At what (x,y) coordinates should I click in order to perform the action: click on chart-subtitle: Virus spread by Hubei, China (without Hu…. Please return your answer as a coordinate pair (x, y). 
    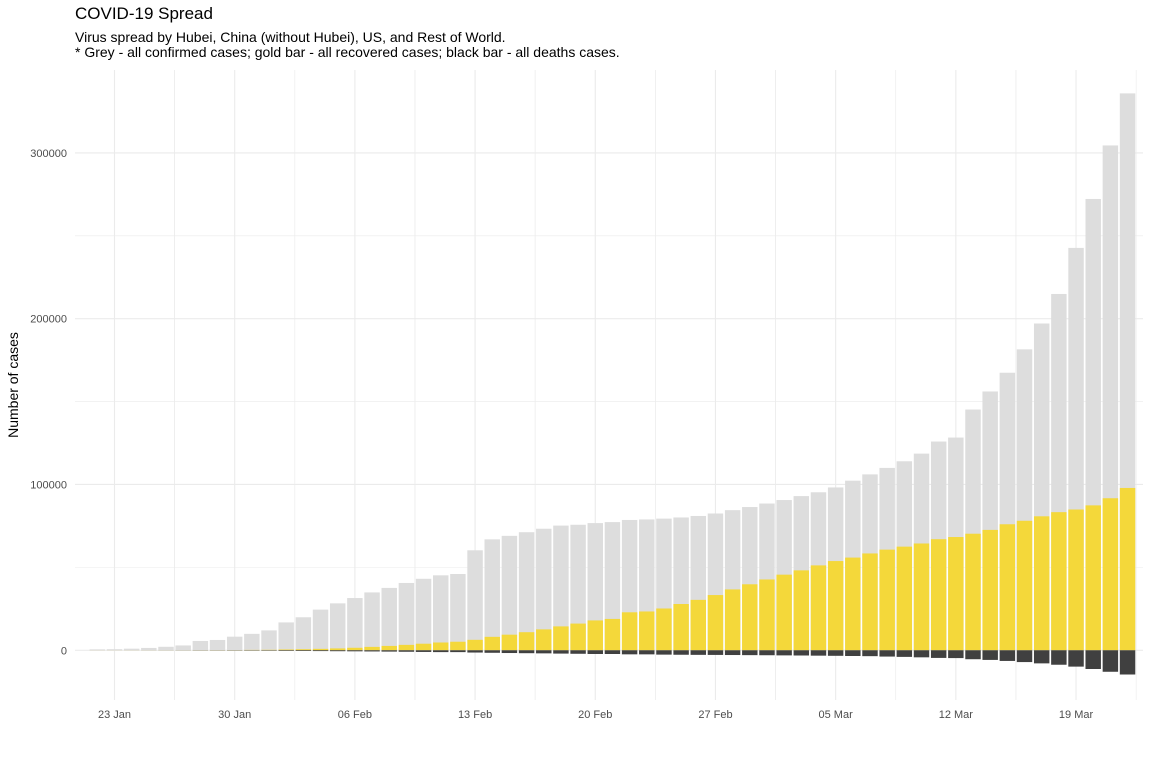
    Looking at the image, I should click on (347, 45).